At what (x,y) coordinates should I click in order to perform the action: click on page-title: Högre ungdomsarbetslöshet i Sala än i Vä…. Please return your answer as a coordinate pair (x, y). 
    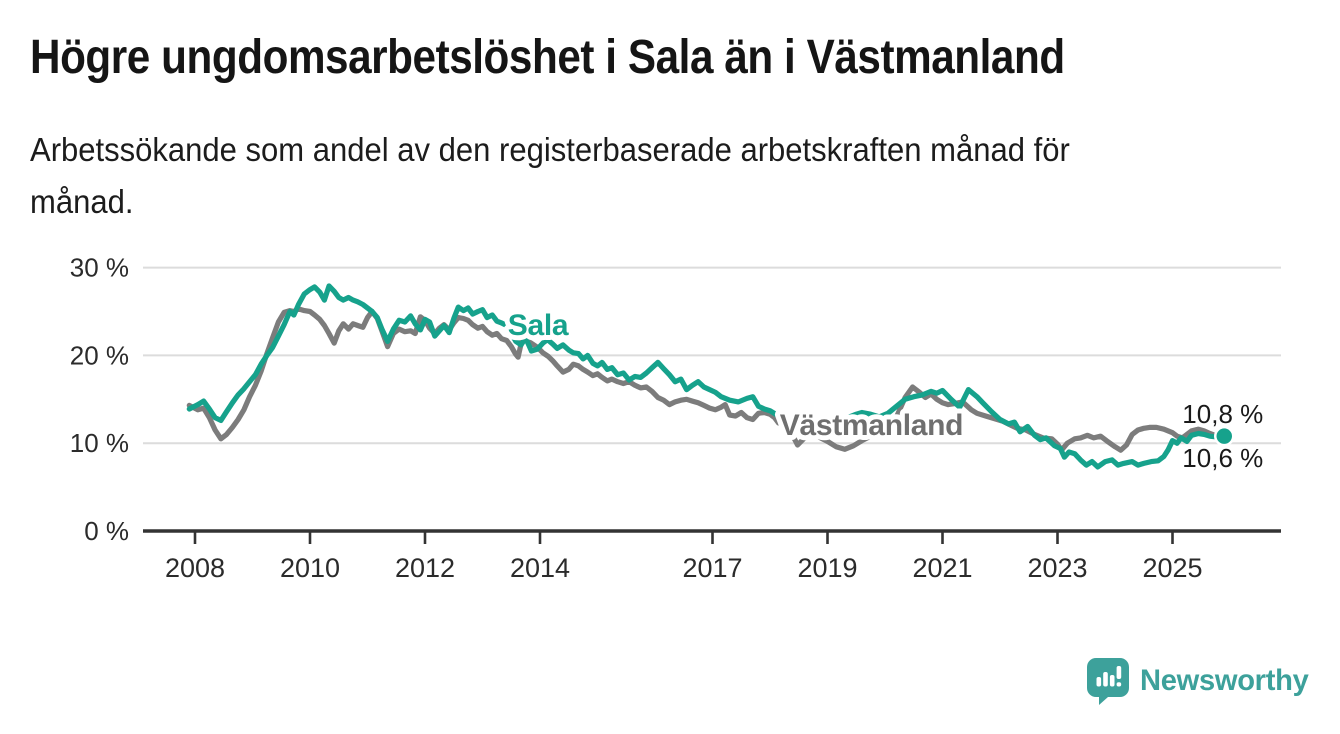
    Looking at the image, I should click on (547, 57).